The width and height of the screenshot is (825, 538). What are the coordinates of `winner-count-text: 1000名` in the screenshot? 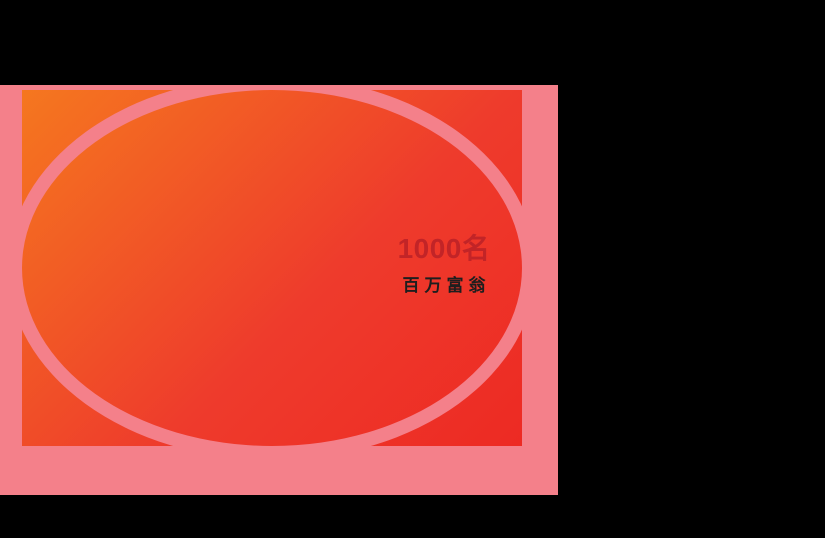 It's located at (444, 248).